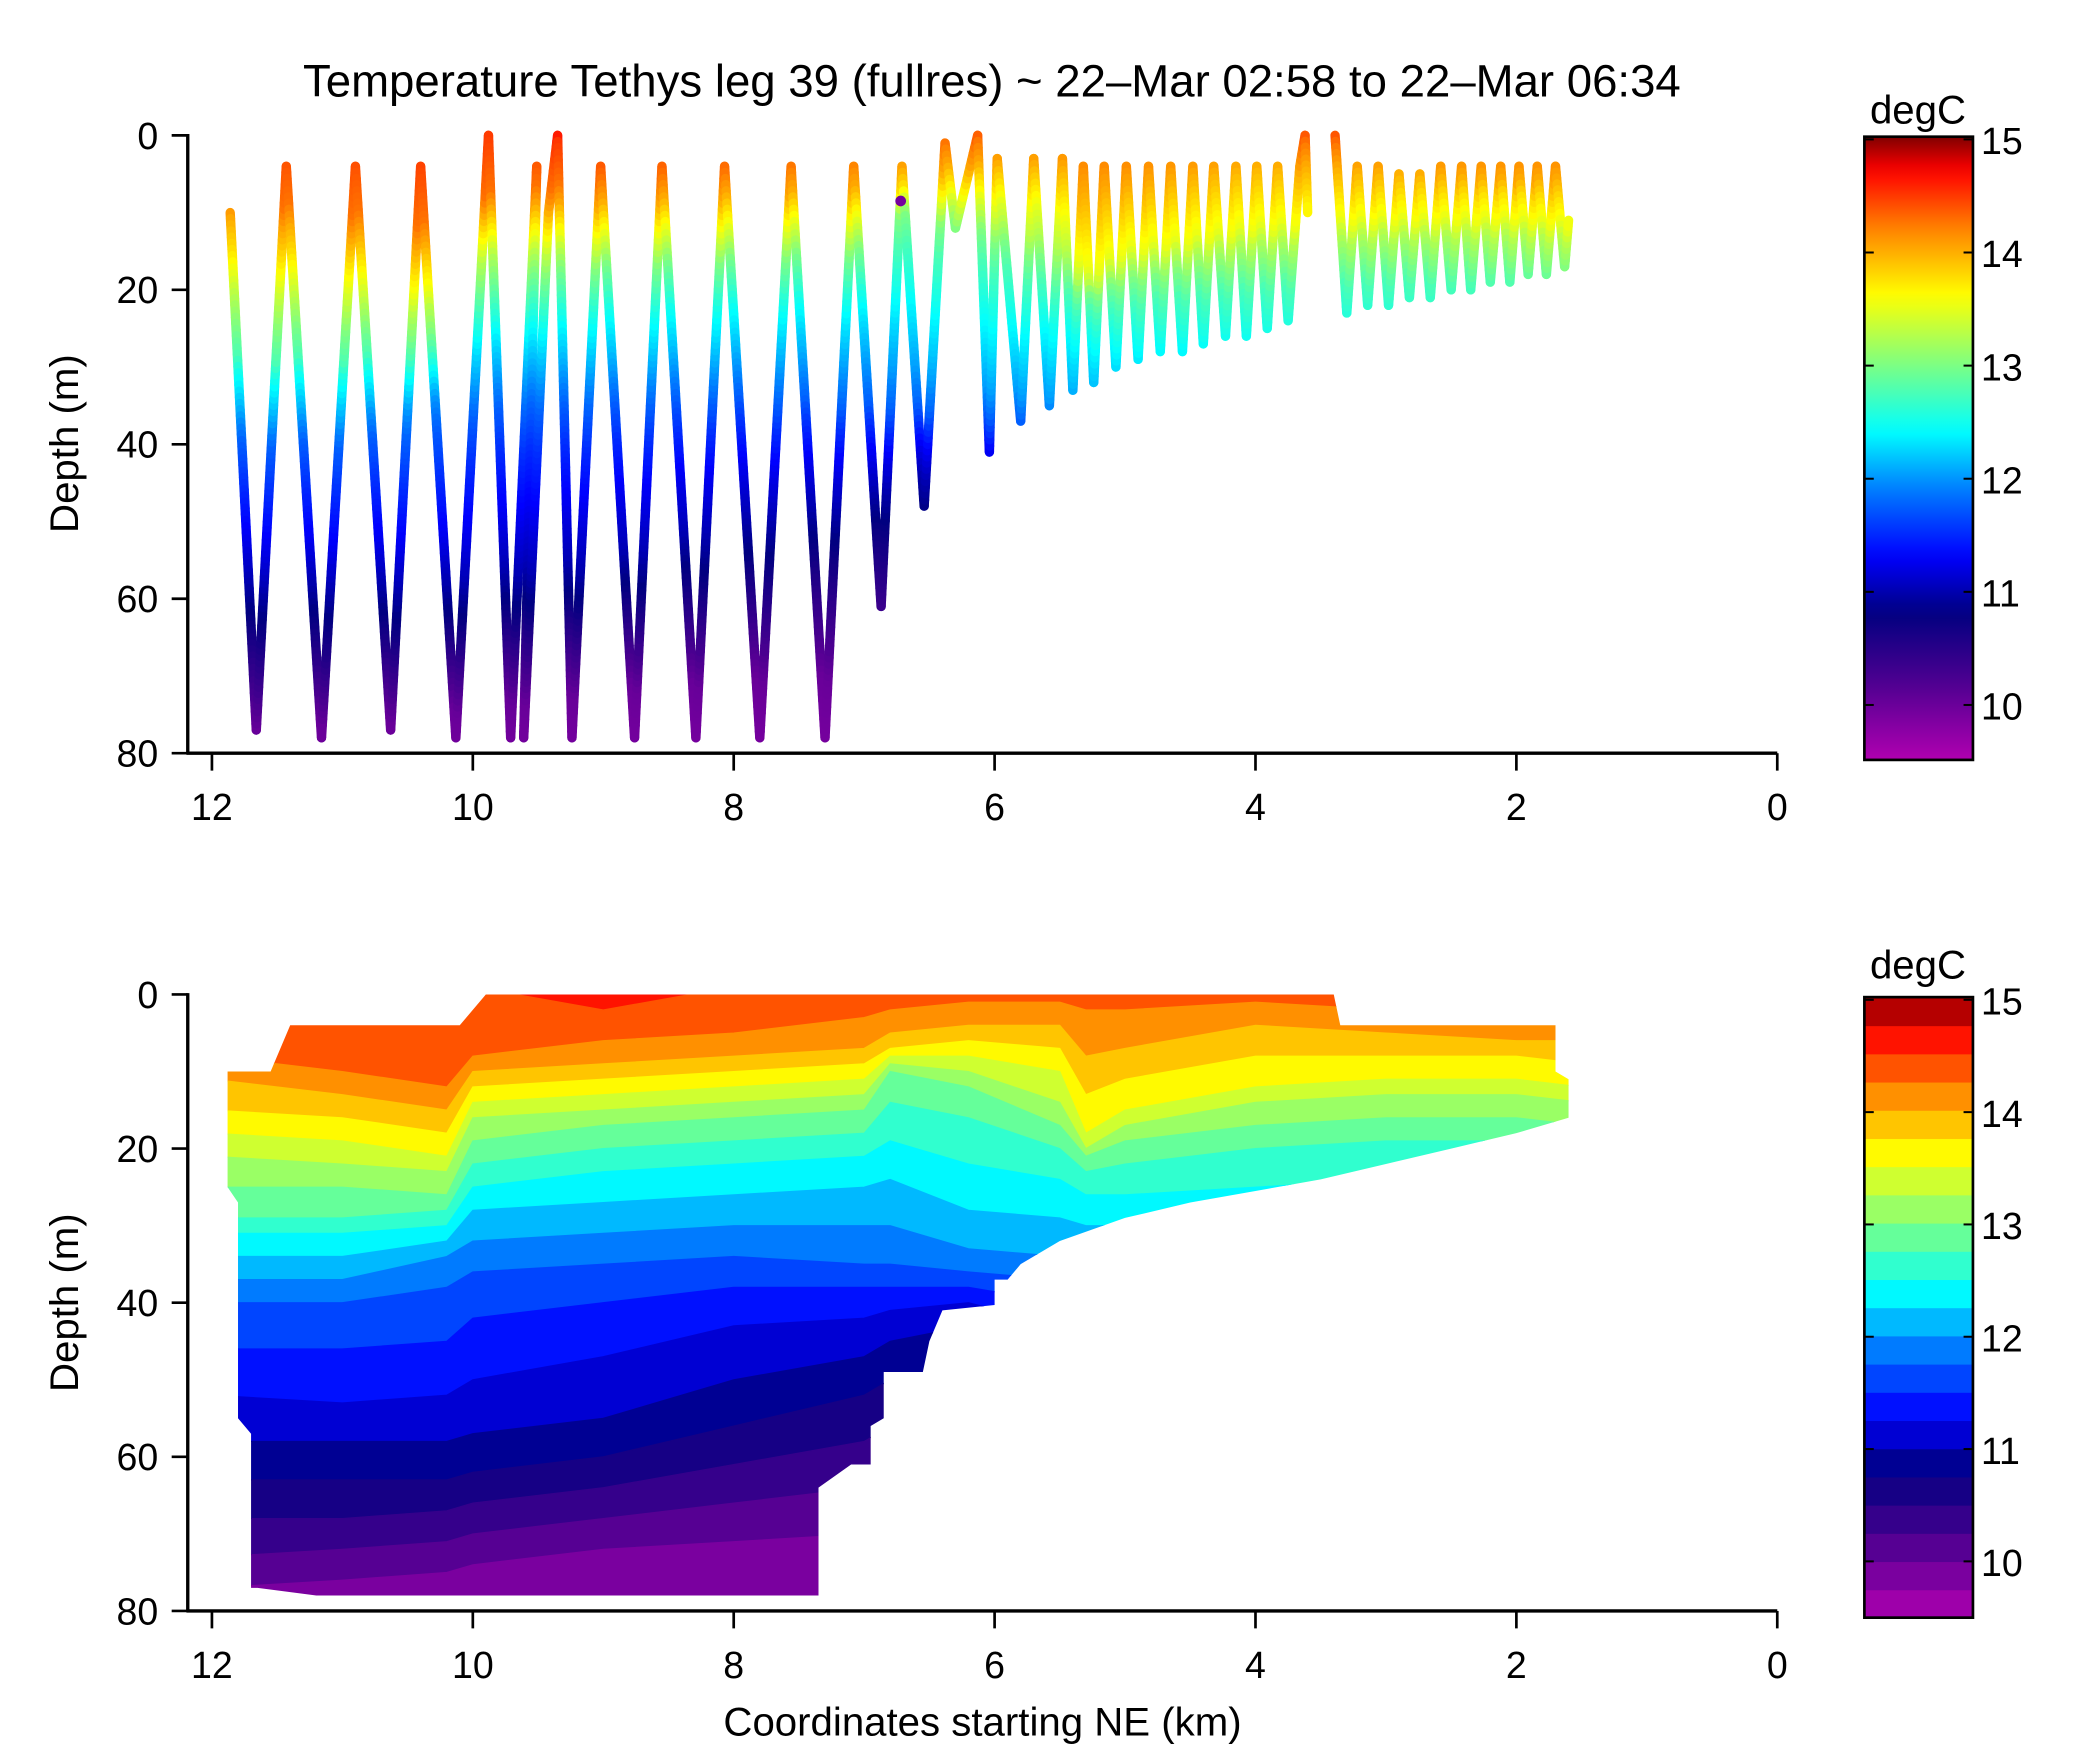 This screenshot has width=2091, height=1749. What do you see at coordinates (901, 201) in the screenshot?
I see `outlier-point` at bounding box center [901, 201].